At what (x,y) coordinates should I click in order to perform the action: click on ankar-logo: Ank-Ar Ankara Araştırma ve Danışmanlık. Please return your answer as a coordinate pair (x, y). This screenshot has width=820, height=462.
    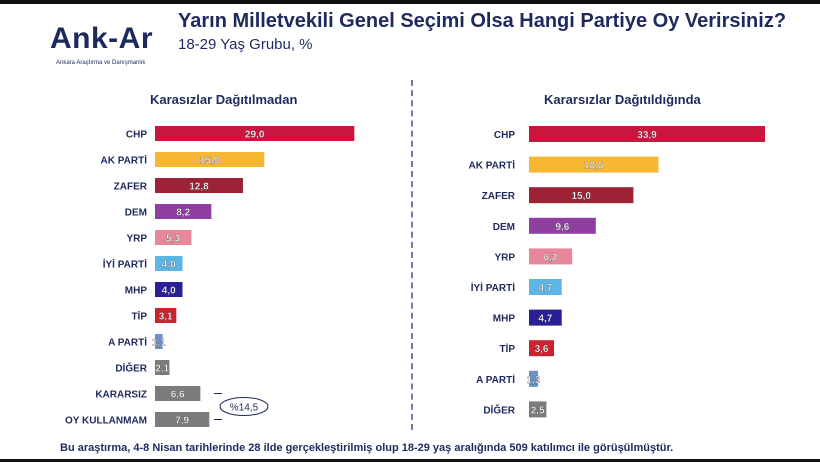
    Looking at the image, I should click on (120, 47).